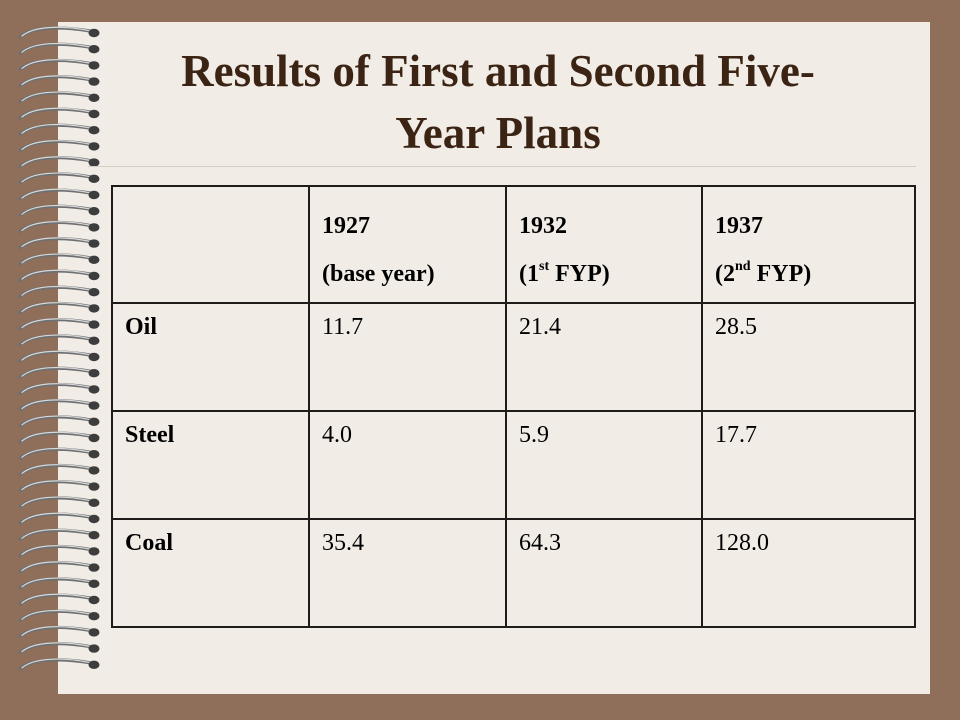 Image resolution: width=960 pixels, height=720 pixels. What do you see at coordinates (210, 465) in the screenshot?
I see `row-label-steel: Steel` at bounding box center [210, 465].